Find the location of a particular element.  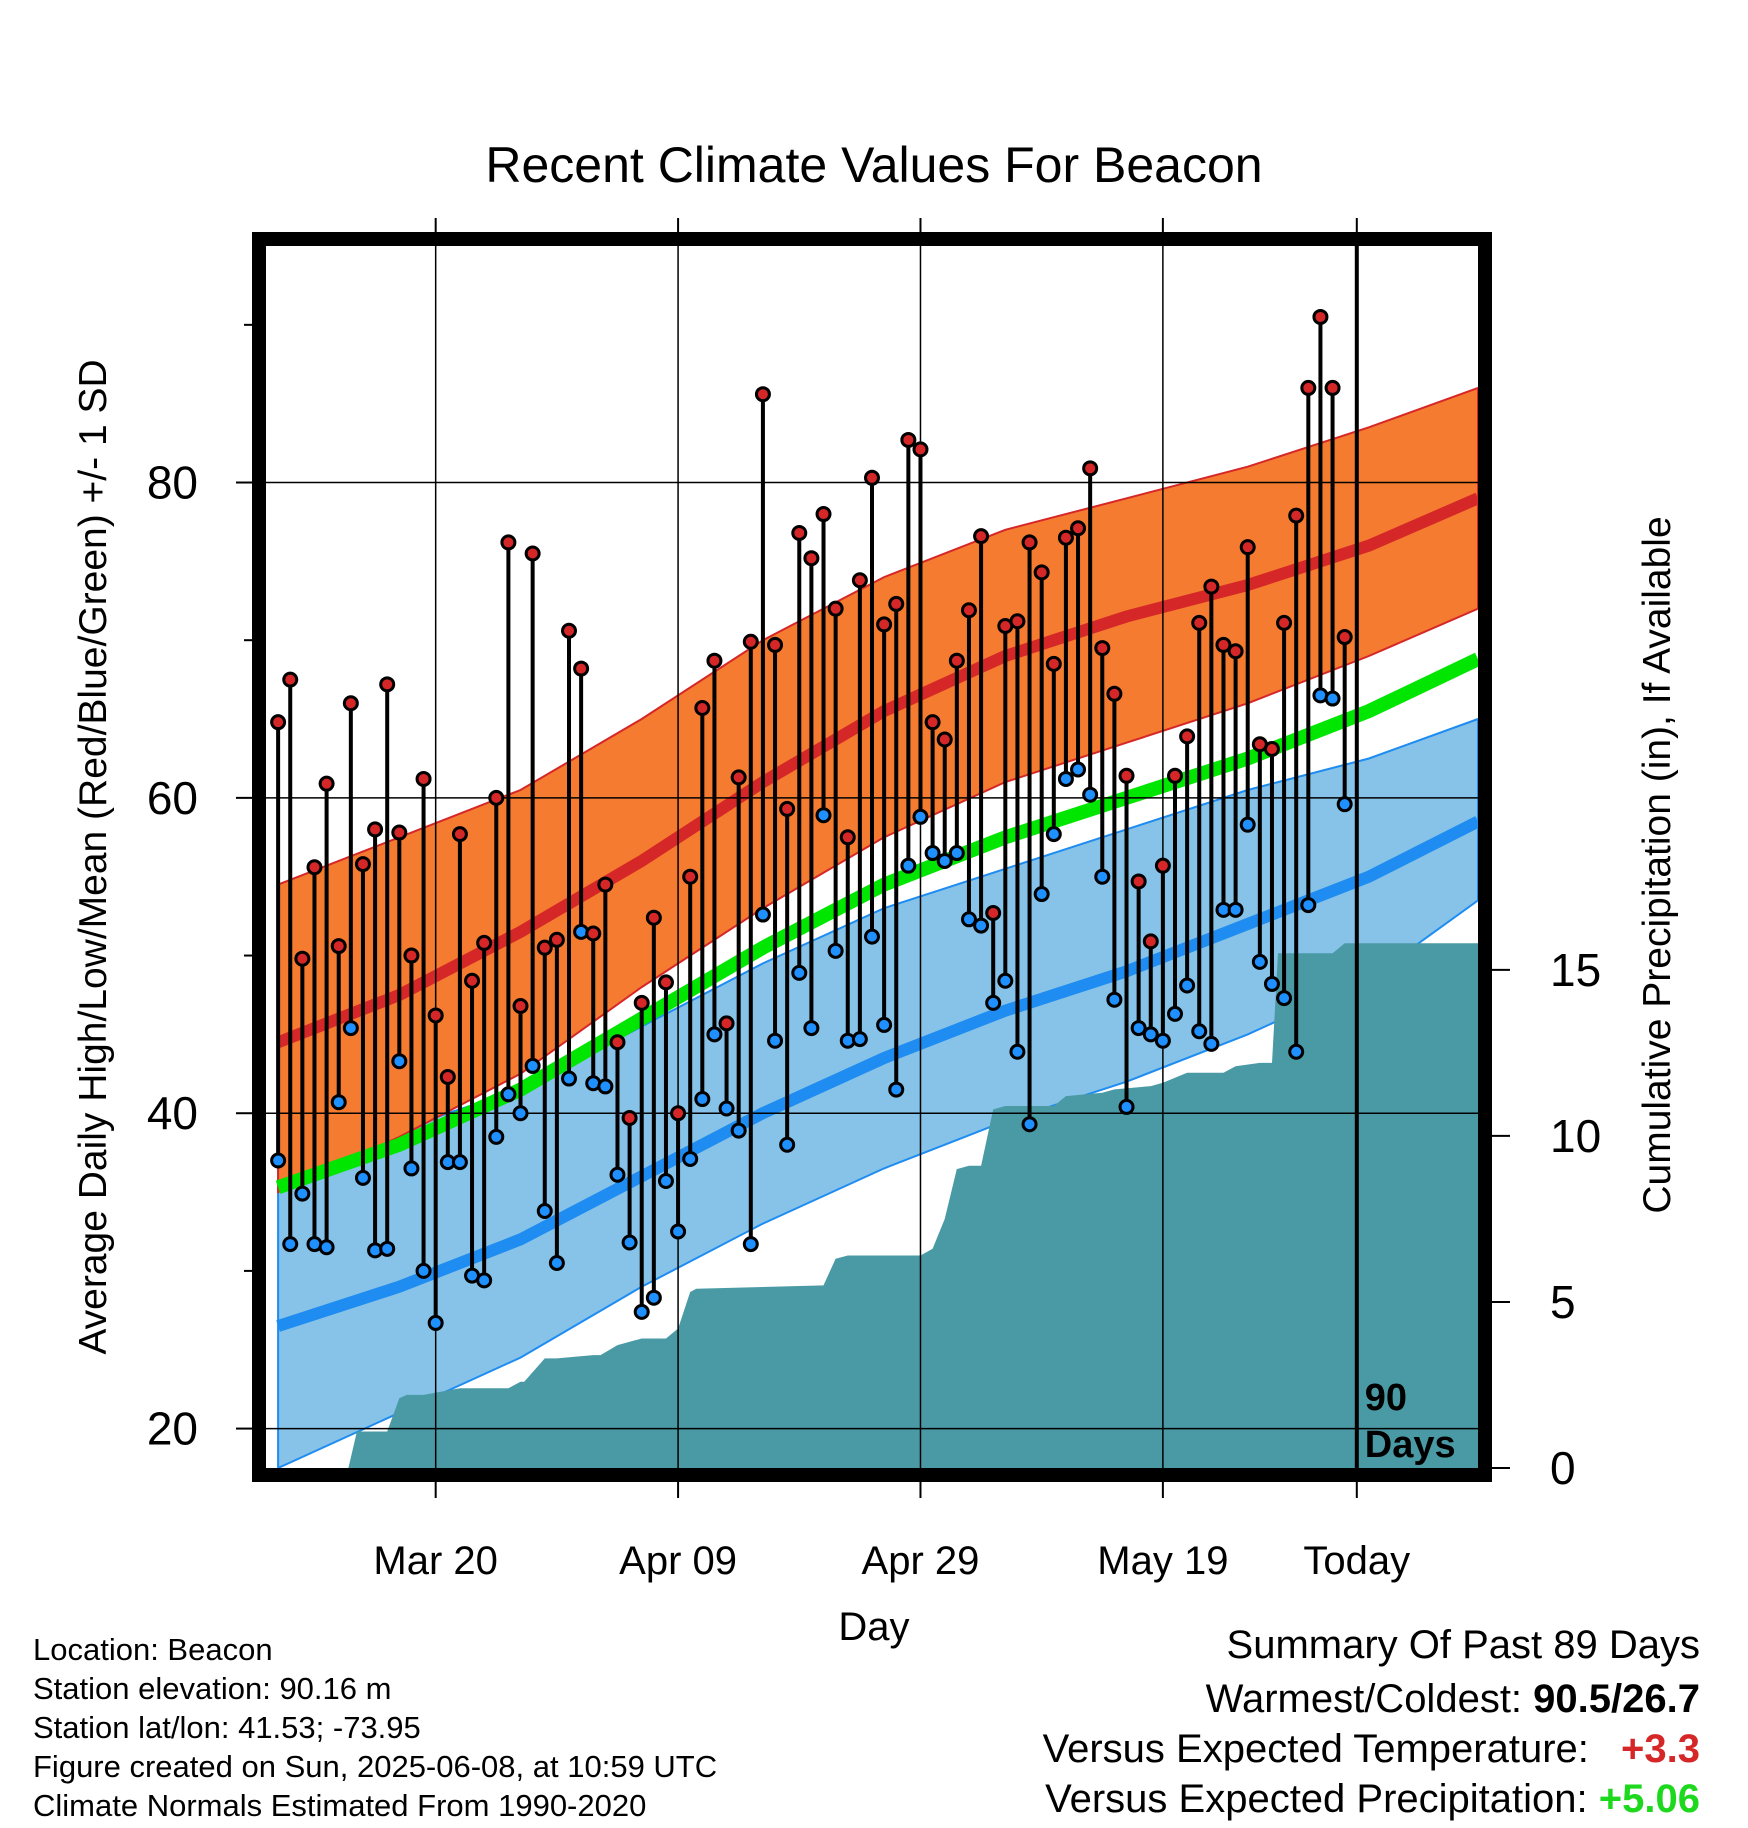

x-tick-label: Apr 29 is located at coordinates (921, 1561).